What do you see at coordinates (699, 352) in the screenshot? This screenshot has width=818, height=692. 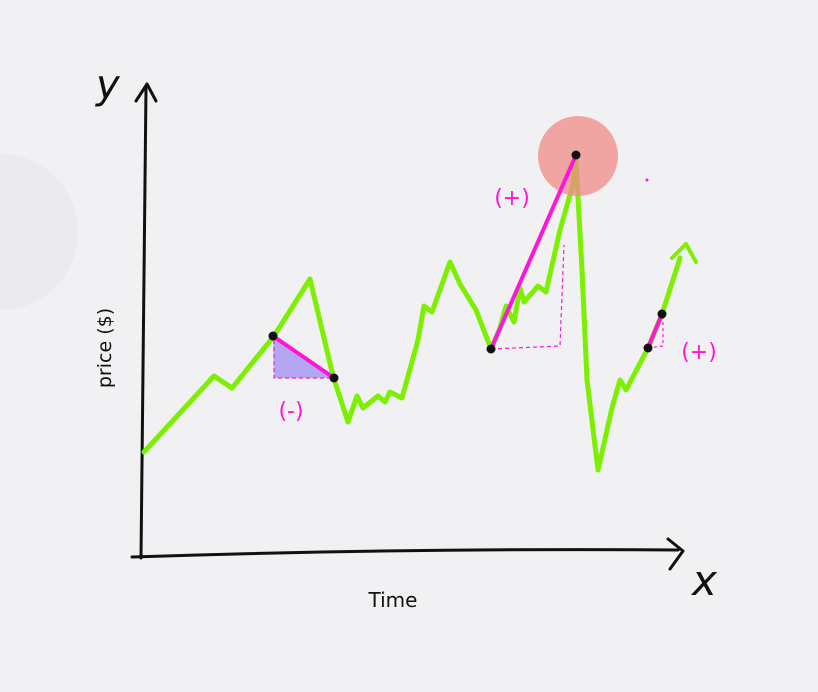 I see `positive-slope-label-2: (+)` at bounding box center [699, 352].